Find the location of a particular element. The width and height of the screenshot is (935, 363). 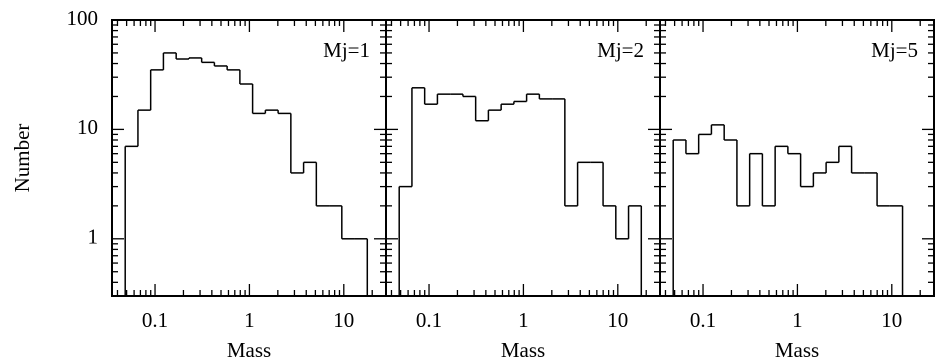

y-axis-label: Number is located at coordinates (22, 158).